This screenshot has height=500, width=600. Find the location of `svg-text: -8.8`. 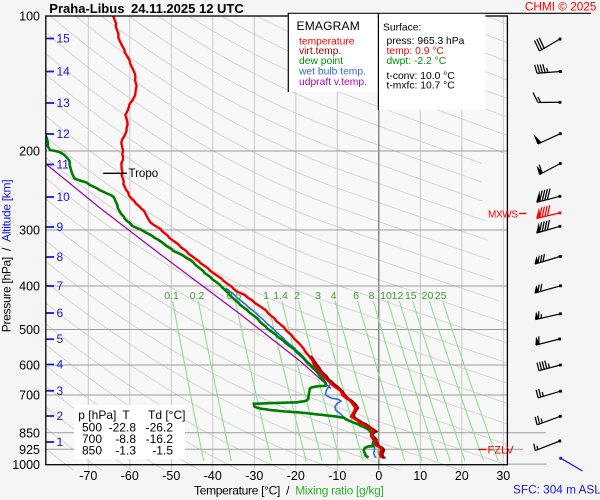

svg-text: -8.8 is located at coordinates (125, 439).